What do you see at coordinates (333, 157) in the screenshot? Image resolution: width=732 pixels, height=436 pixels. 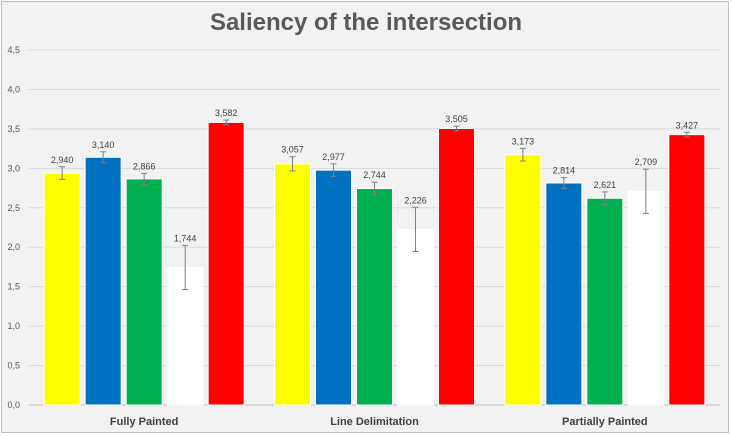 I see `data-label: 2,977` at bounding box center [333, 157].